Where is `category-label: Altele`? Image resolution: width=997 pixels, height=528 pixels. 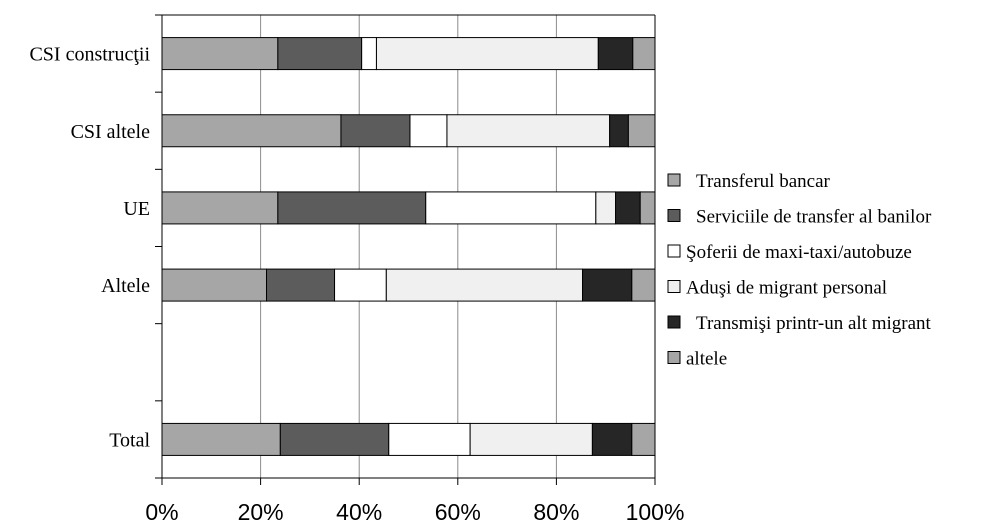 category-label: Altele is located at coordinates (125, 286).